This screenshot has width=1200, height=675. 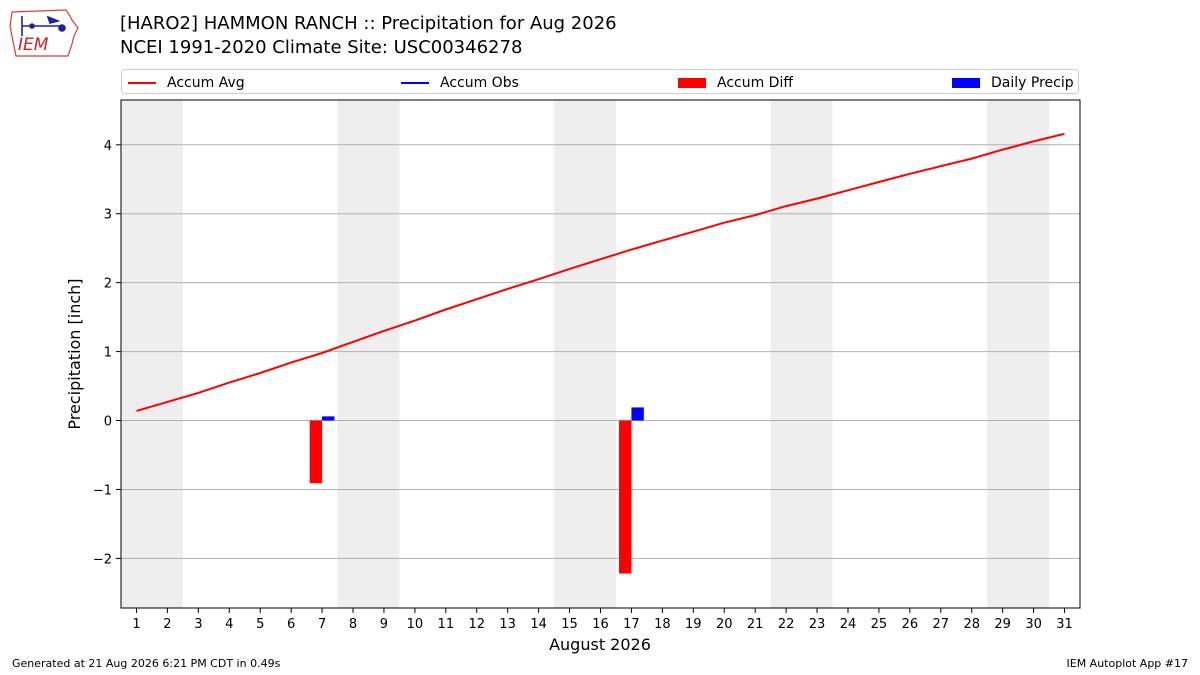 I want to click on x-tick-label: 30, so click(x=1033, y=624).